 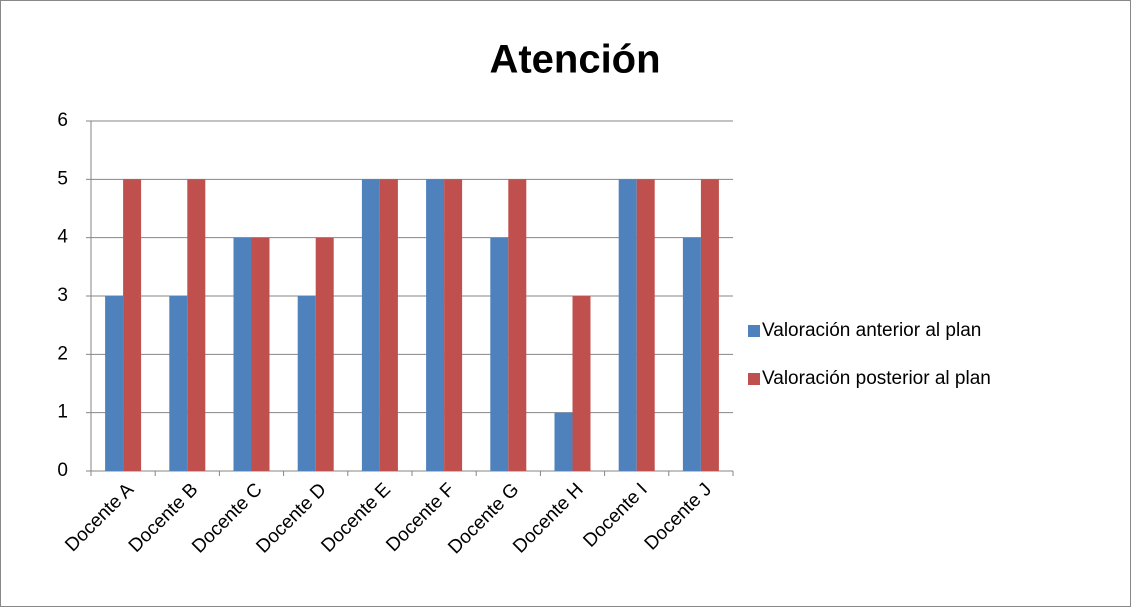 What do you see at coordinates (62, 295) in the screenshot?
I see `y-tick-label: 3` at bounding box center [62, 295].